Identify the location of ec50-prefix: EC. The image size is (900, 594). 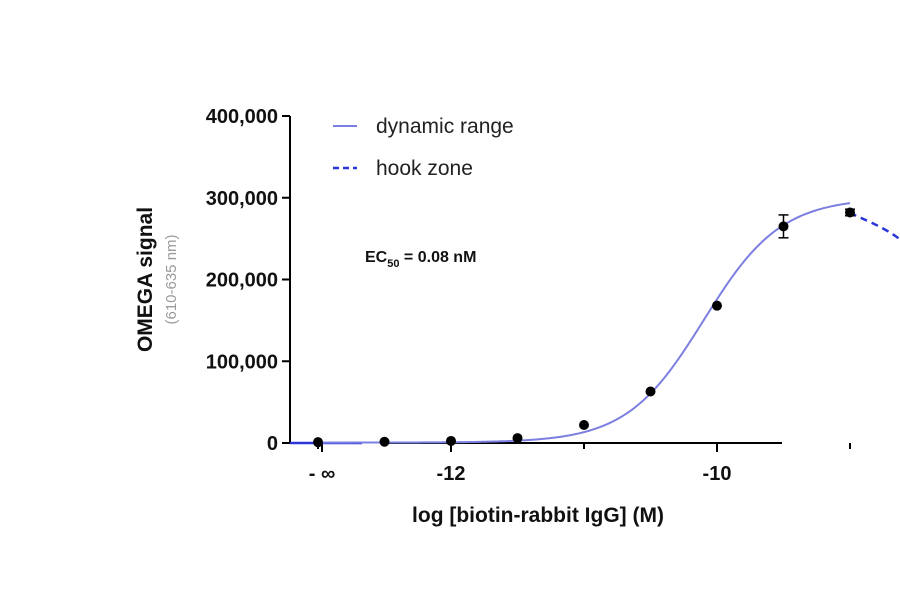
(376, 257).